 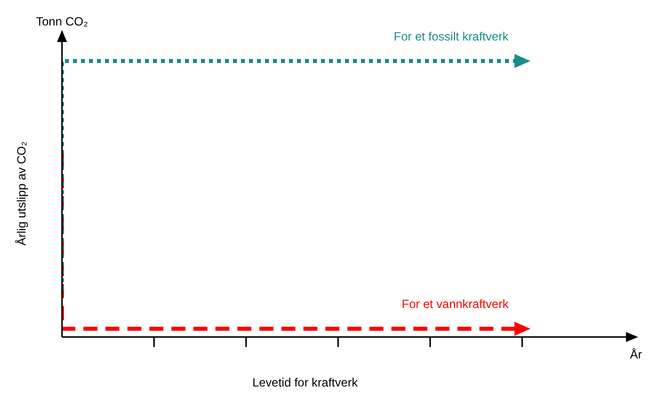 I want to click on x-axis-title: Levetid for kraftverk, so click(x=305, y=382).